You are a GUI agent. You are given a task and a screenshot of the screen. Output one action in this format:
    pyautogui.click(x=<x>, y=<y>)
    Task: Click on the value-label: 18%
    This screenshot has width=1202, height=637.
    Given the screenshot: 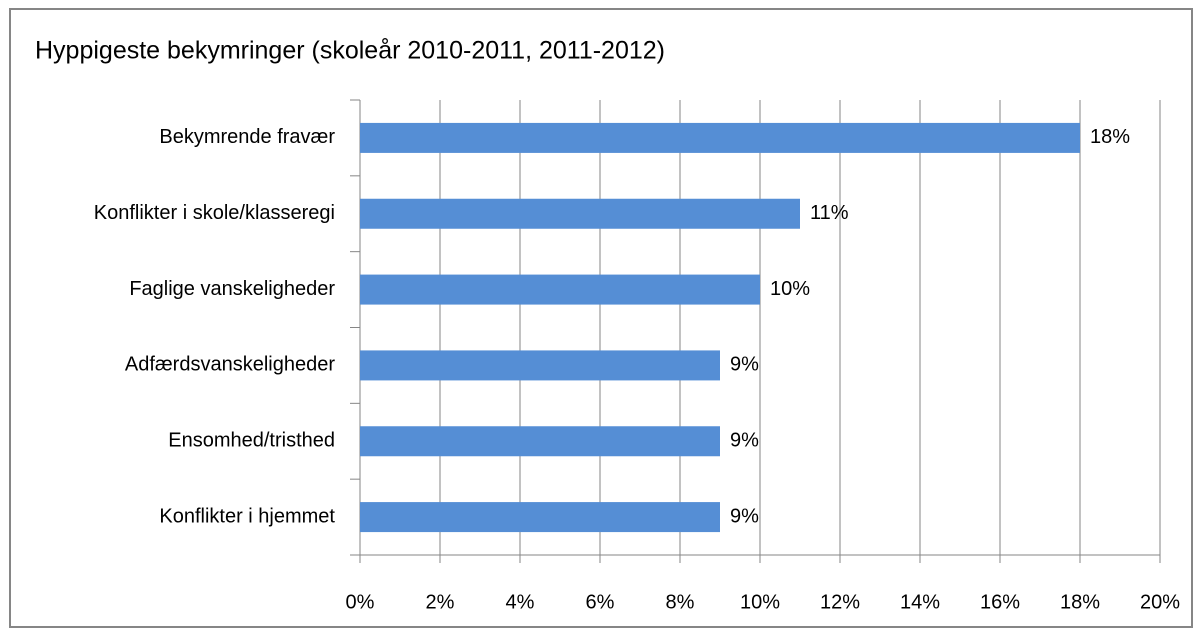 What is the action you would take?
    pyautogui.click(x=1110, y=137)
    